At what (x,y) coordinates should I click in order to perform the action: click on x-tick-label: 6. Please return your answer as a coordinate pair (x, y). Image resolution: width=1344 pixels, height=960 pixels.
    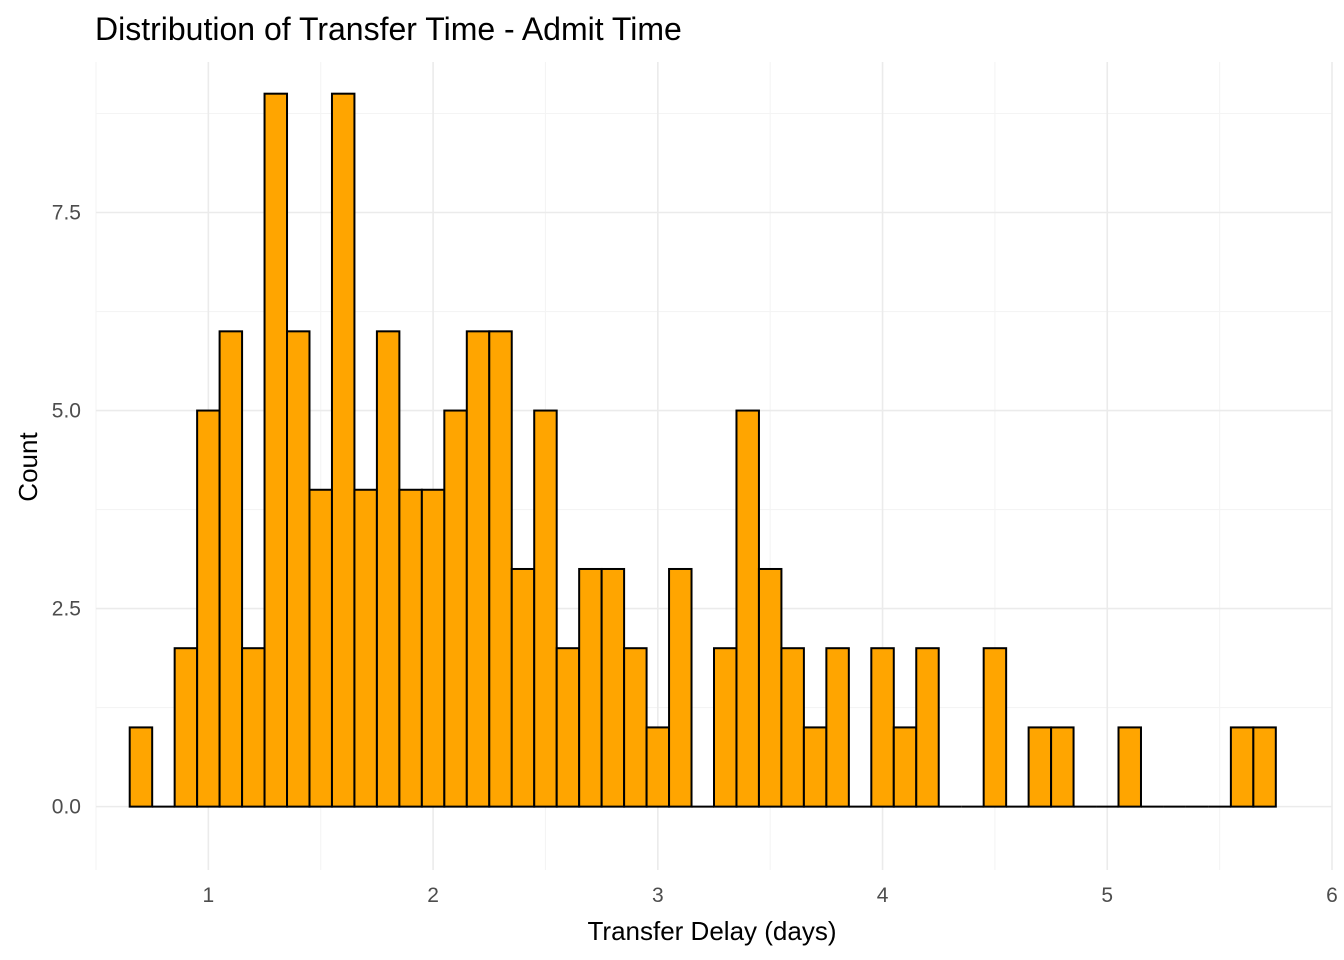
    Looking at the image, I should click on (1332, 895).